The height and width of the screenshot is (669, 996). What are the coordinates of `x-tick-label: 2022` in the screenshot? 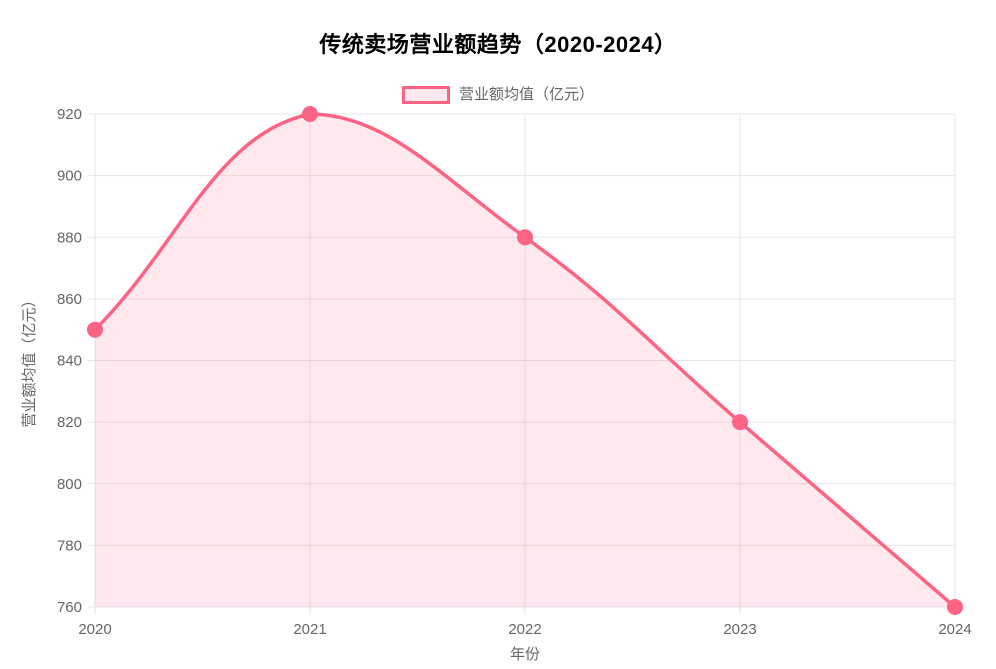 It's located at (524, 629).